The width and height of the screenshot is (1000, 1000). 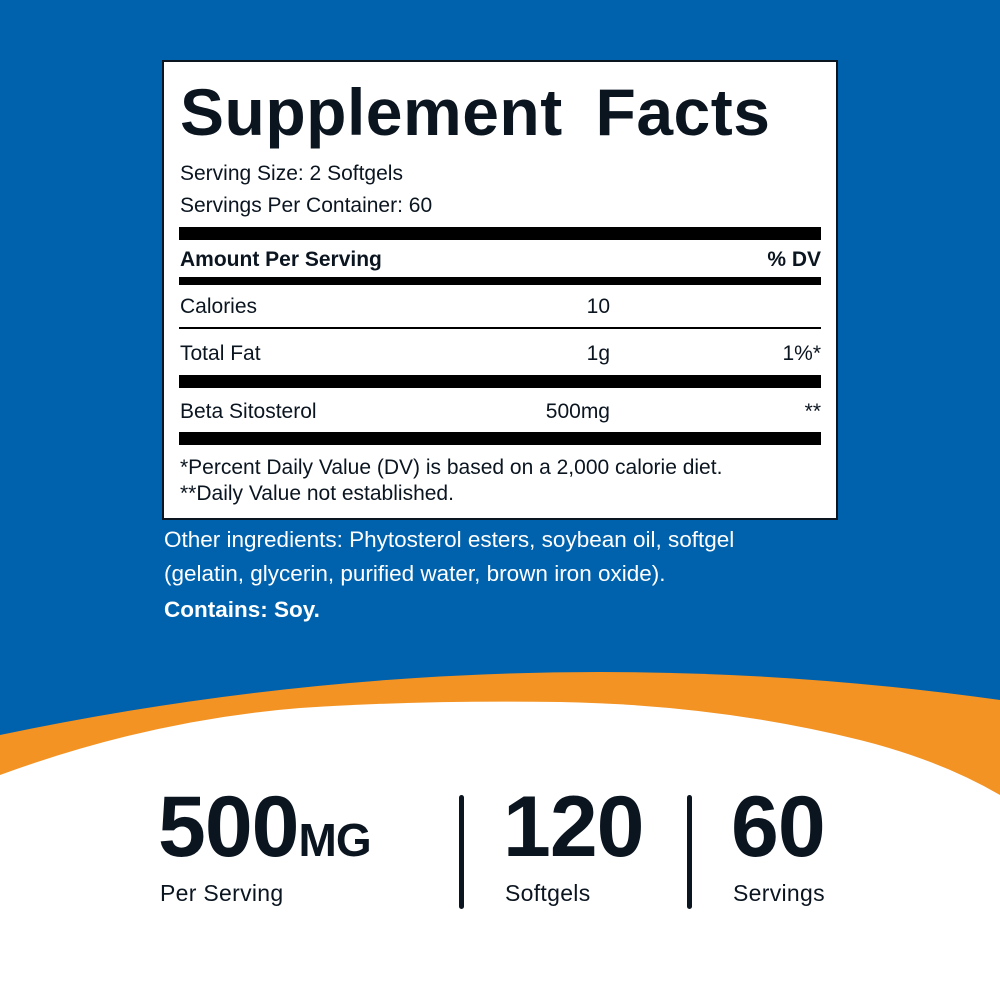 I want to click on panel-title: Supplement Facts, so click(x=475, y=112).